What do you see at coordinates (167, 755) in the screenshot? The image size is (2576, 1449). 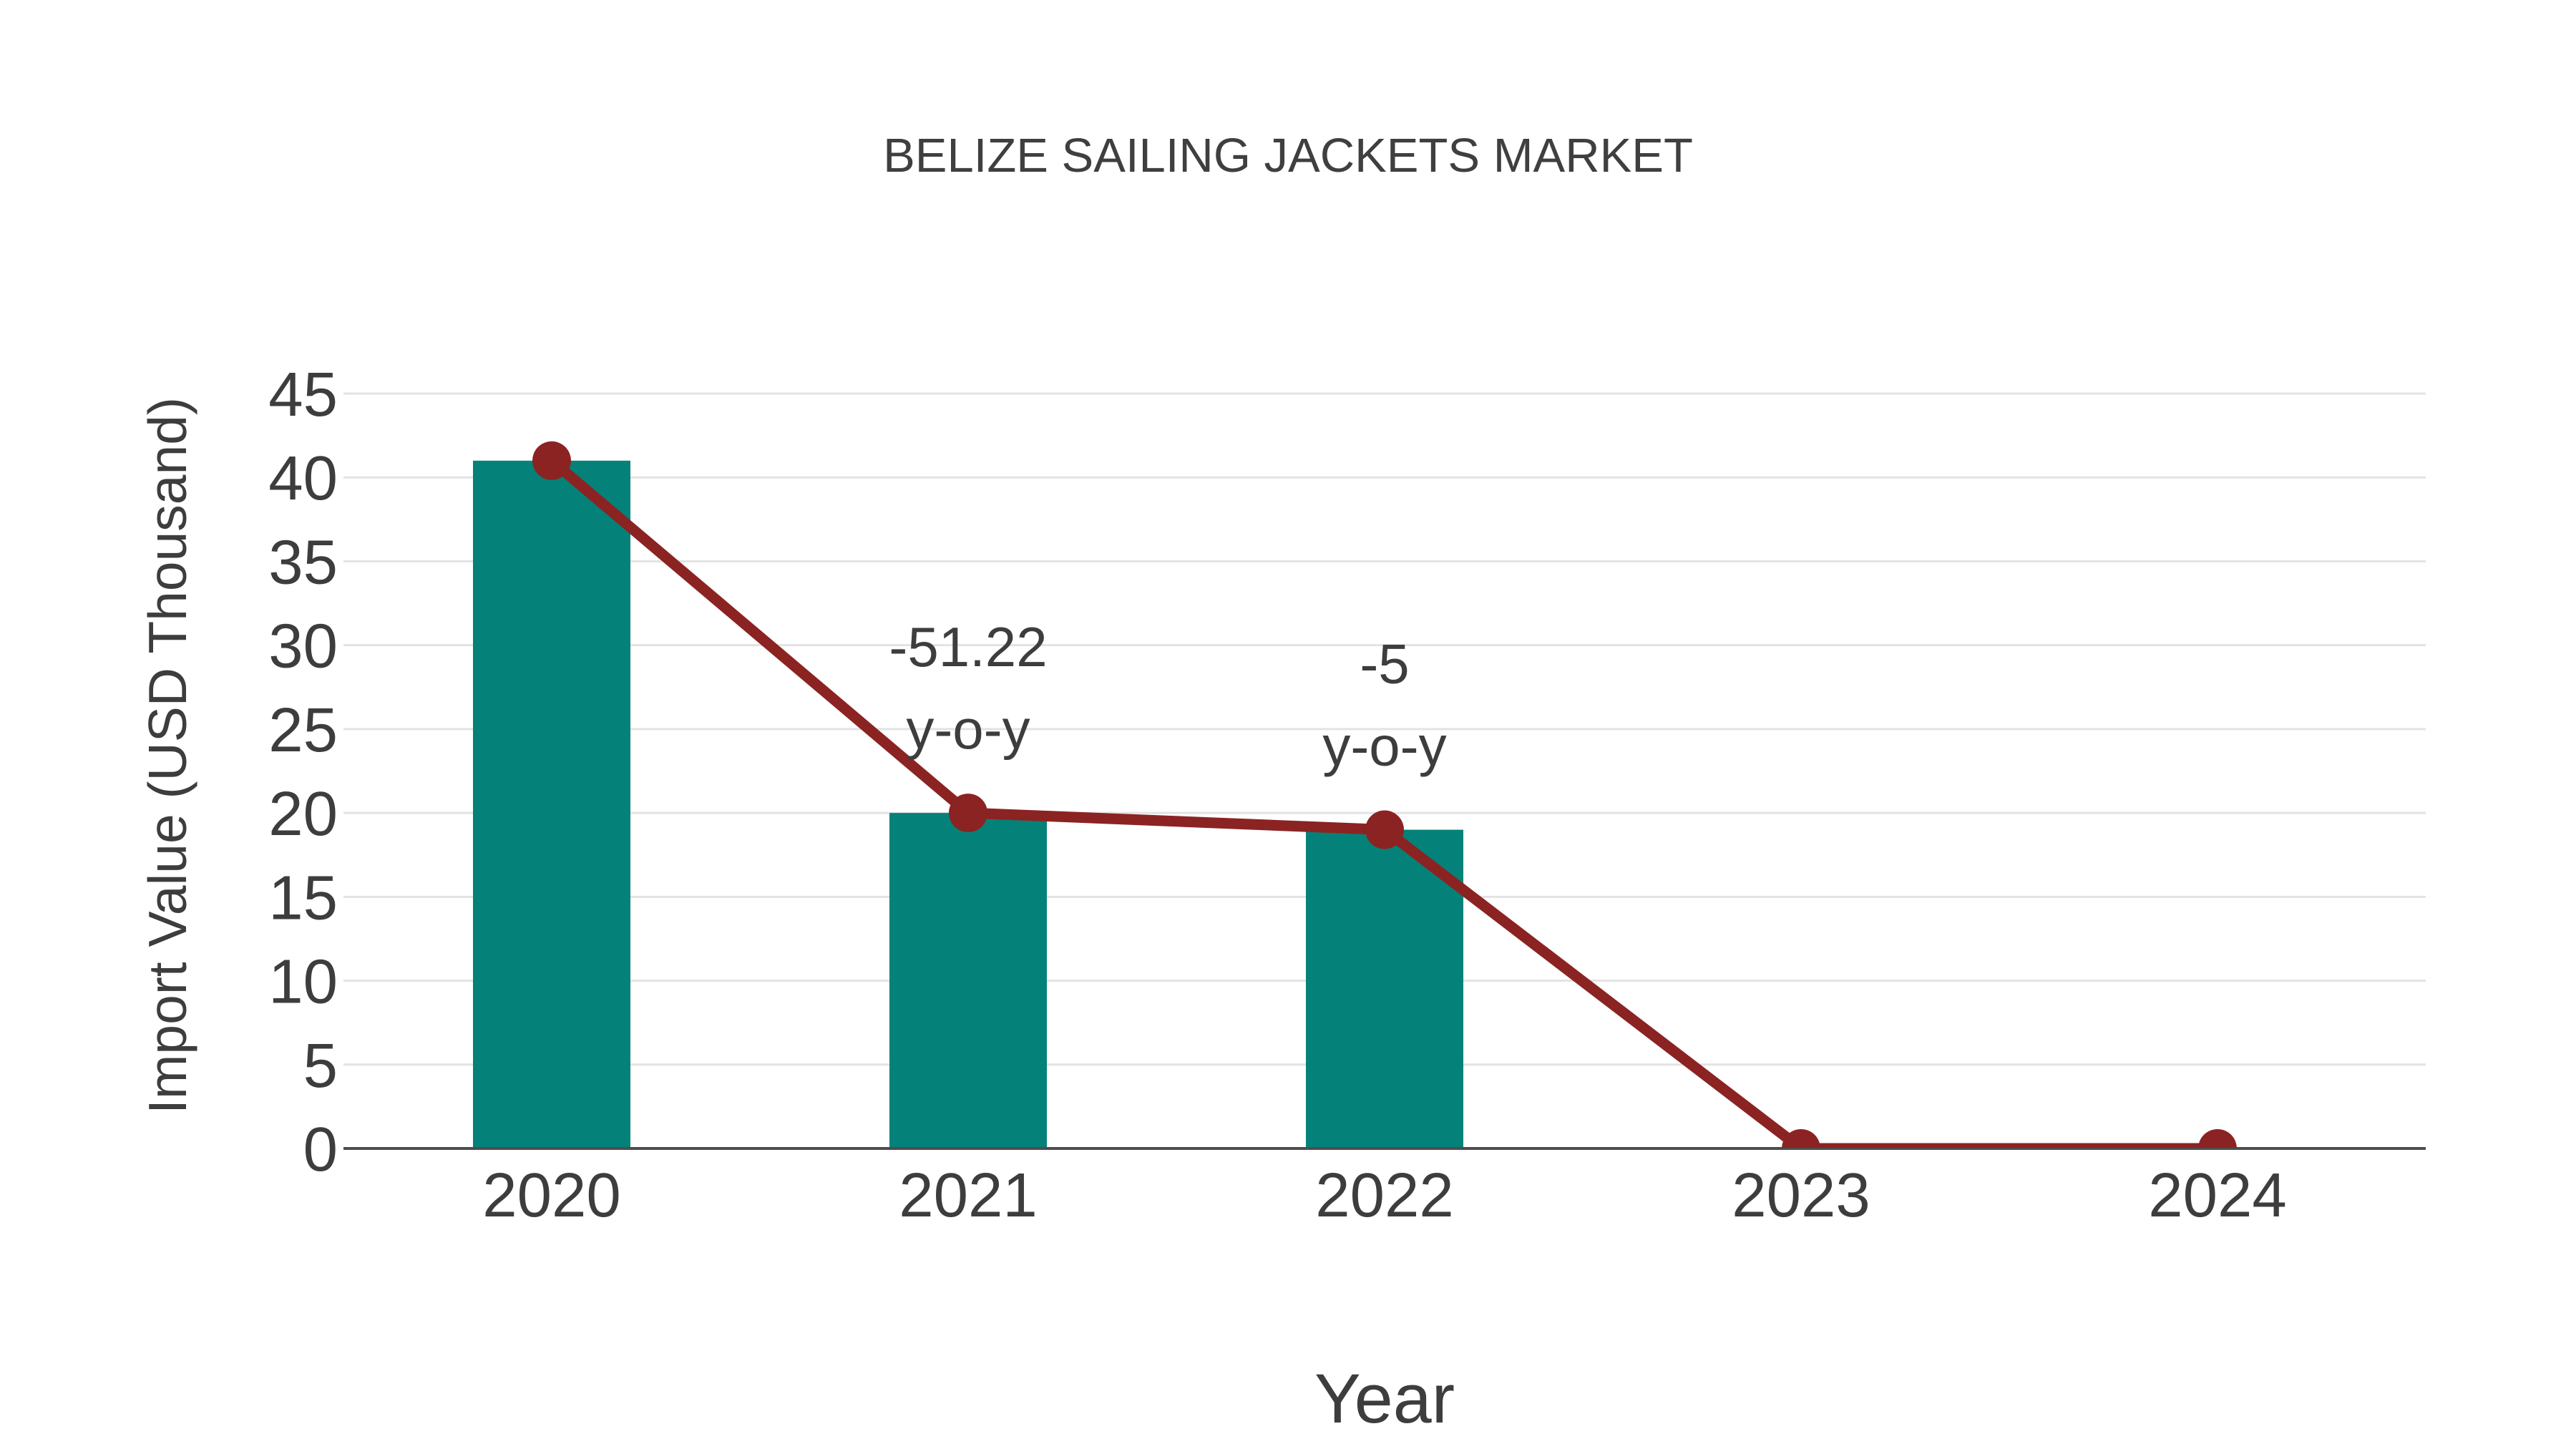 I see `y-axis-title: Import Value (USD Thousand)` at bounding box center [167, 755].